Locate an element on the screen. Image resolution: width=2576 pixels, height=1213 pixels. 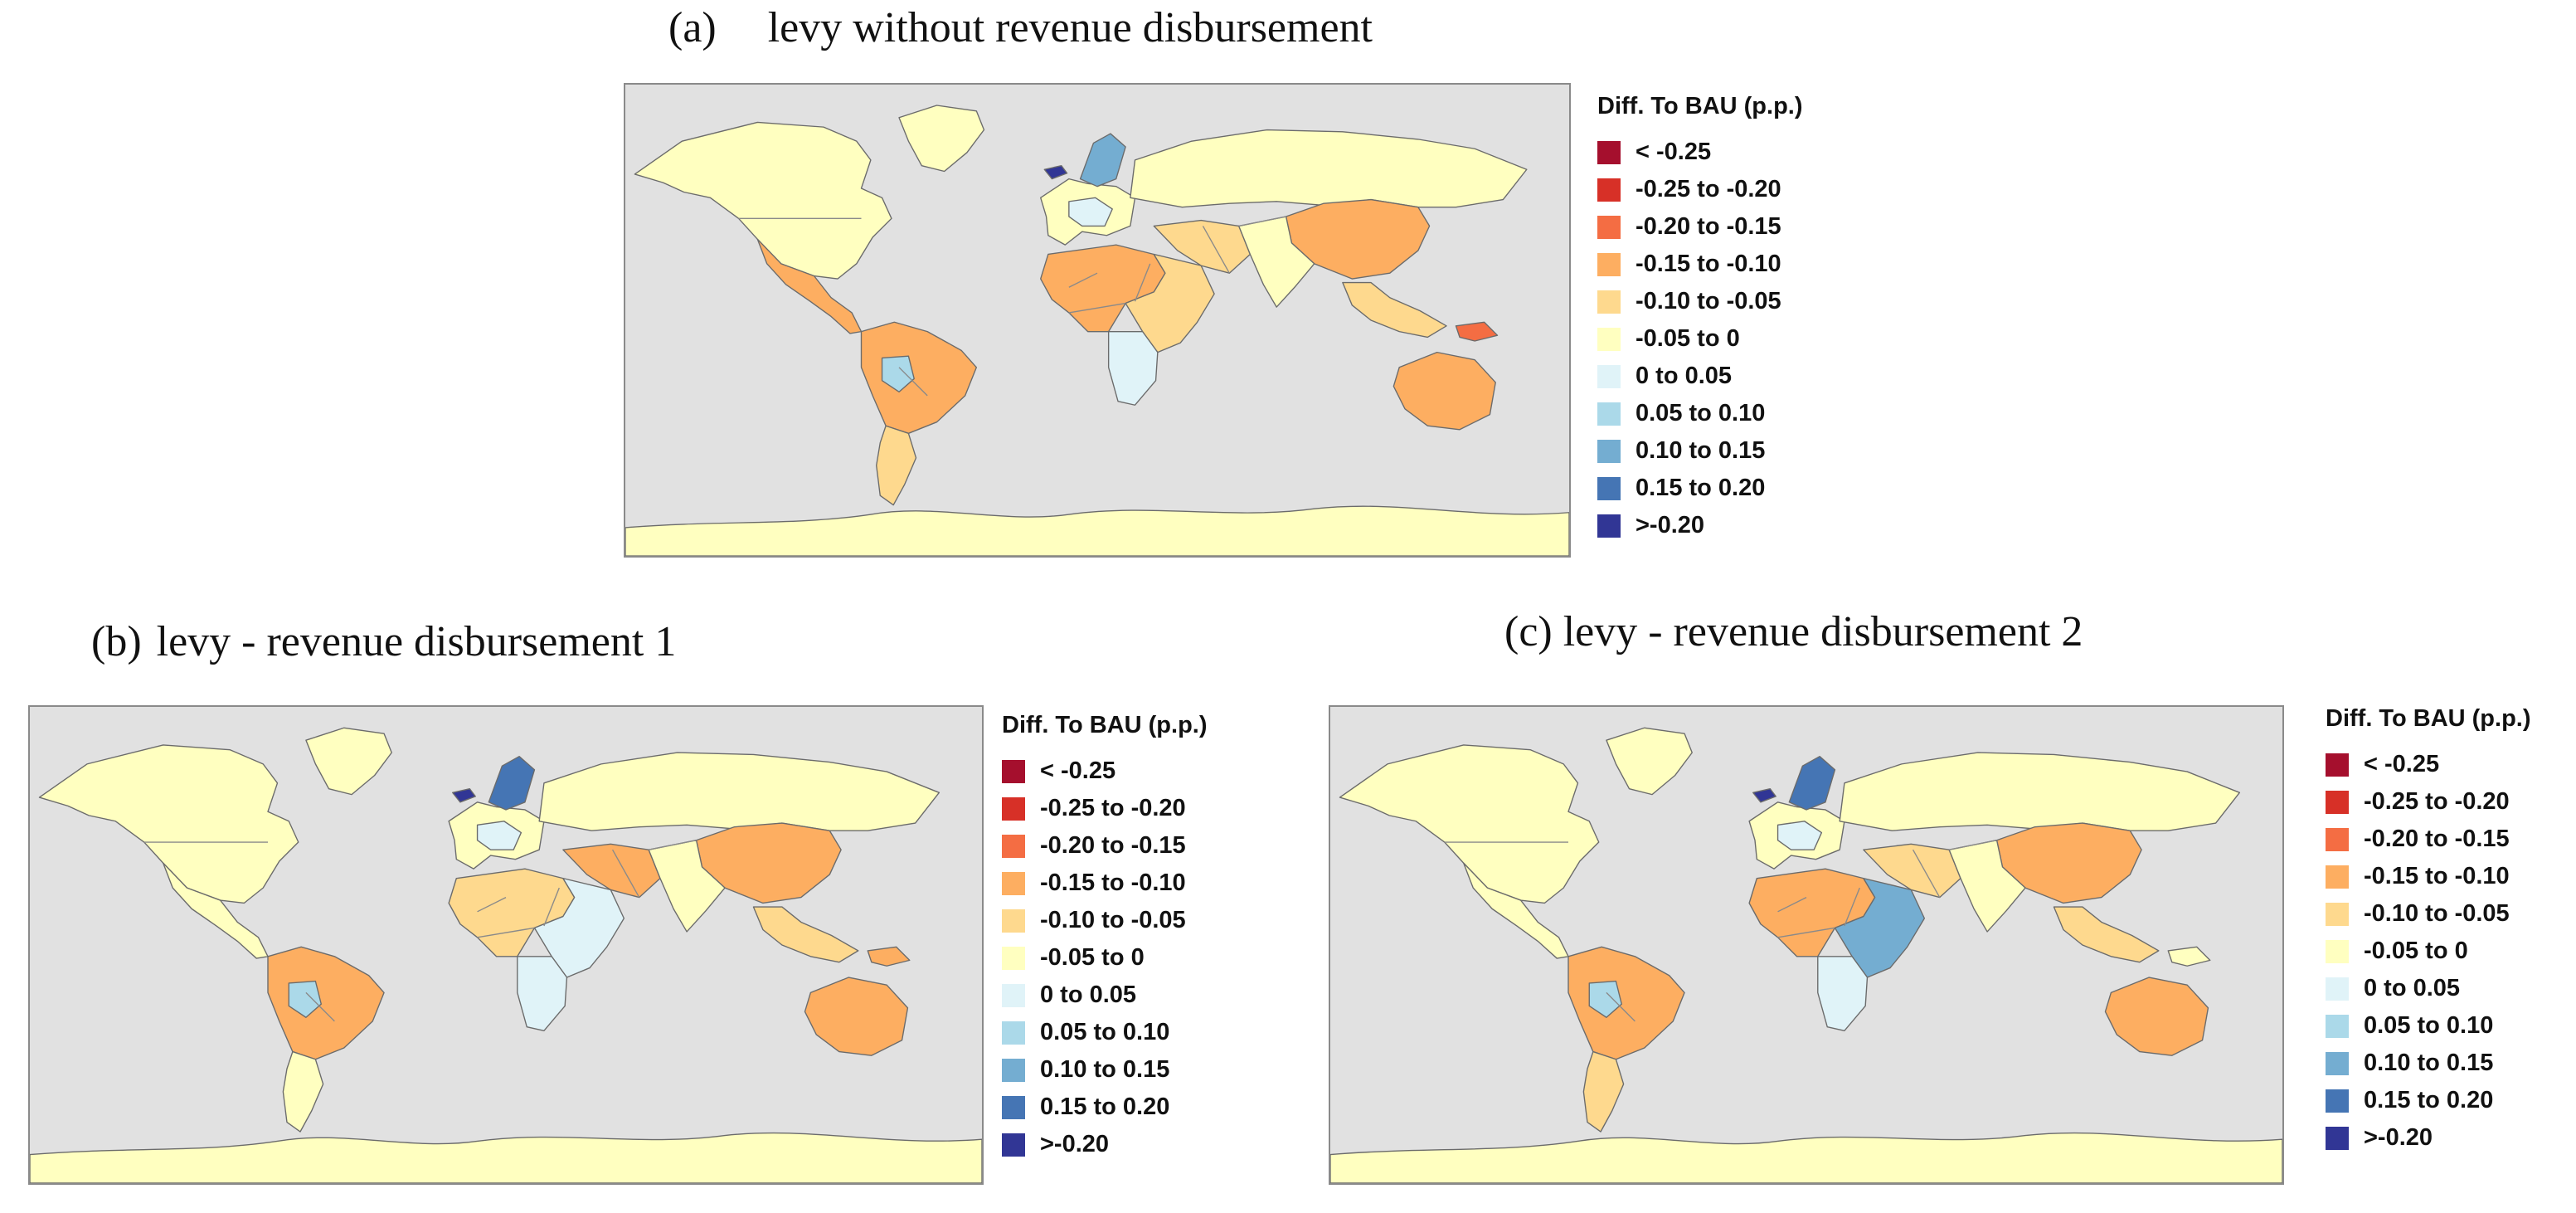
region-bolivia is located at coordinates (1605, 999).